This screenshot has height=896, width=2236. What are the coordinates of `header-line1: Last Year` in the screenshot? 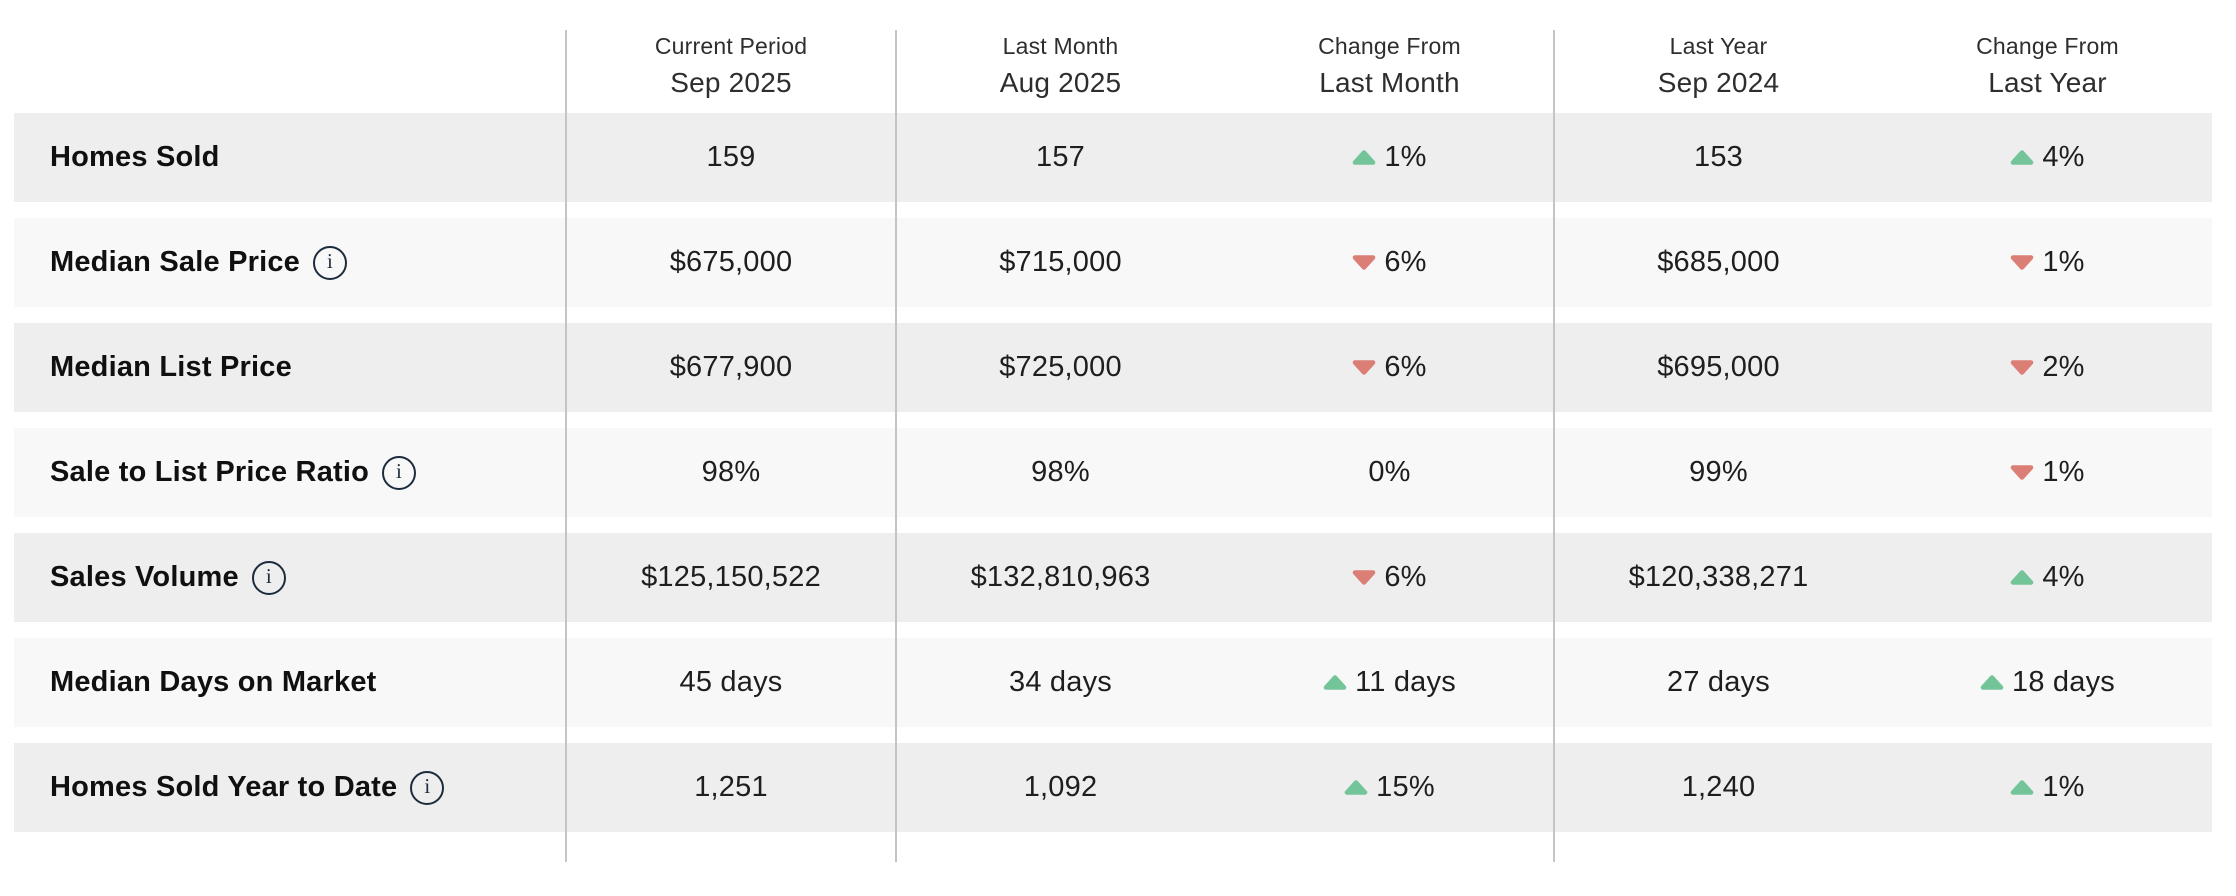 It's located at (1718, 46).